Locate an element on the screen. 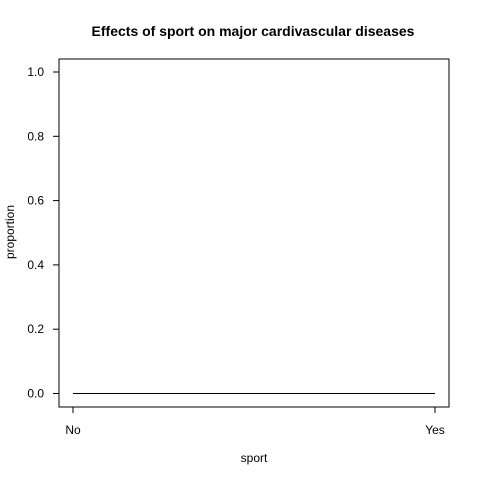 The width and height of the screenshot is (480, 480). x-tick-label: No is located at coordinates (73, 430).